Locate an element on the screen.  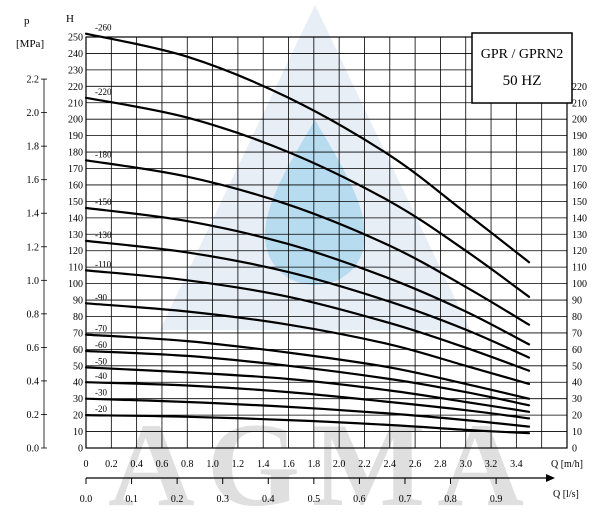
curve-label: -30 is located at coordinates (101, 393).